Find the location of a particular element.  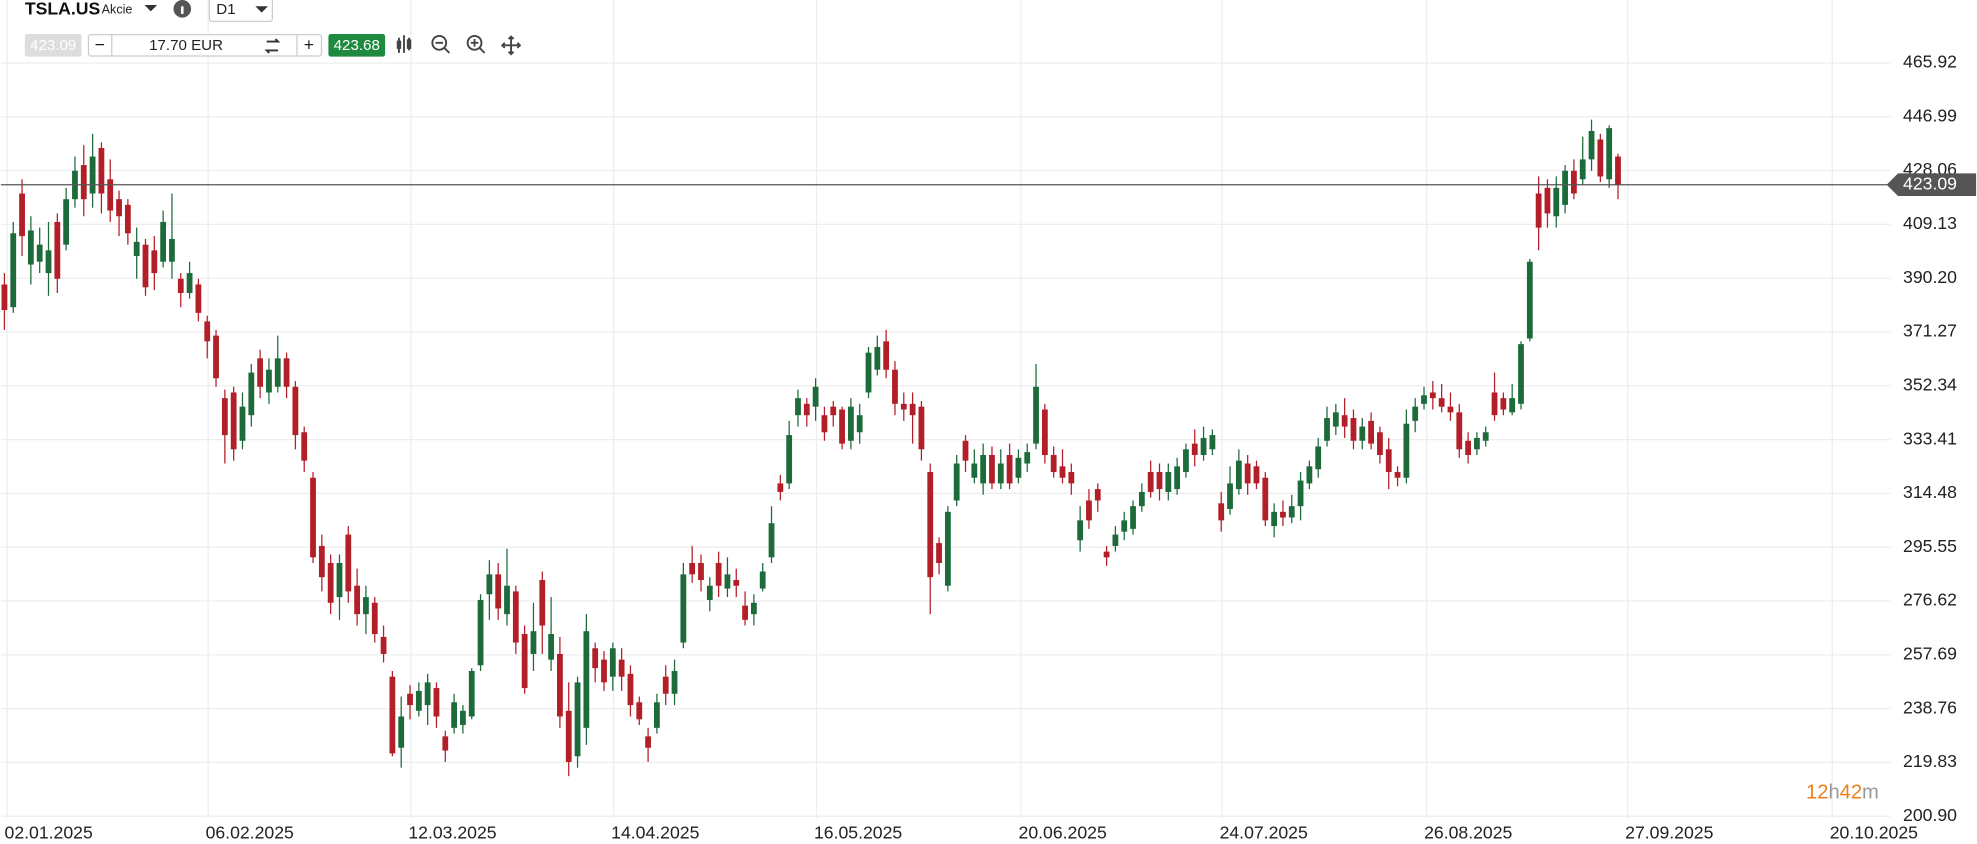

bid-box is located at coordinates (53, 45).